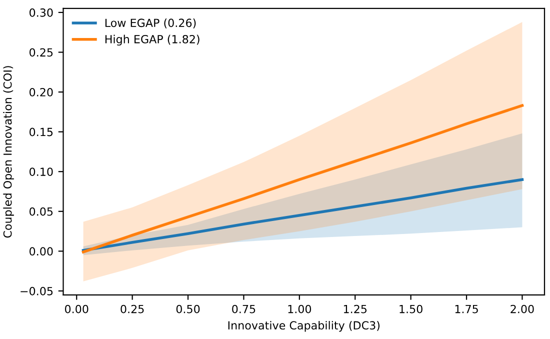  I want to click on x-axis-title: Innovative Capability (DC3), so click(304, 326).